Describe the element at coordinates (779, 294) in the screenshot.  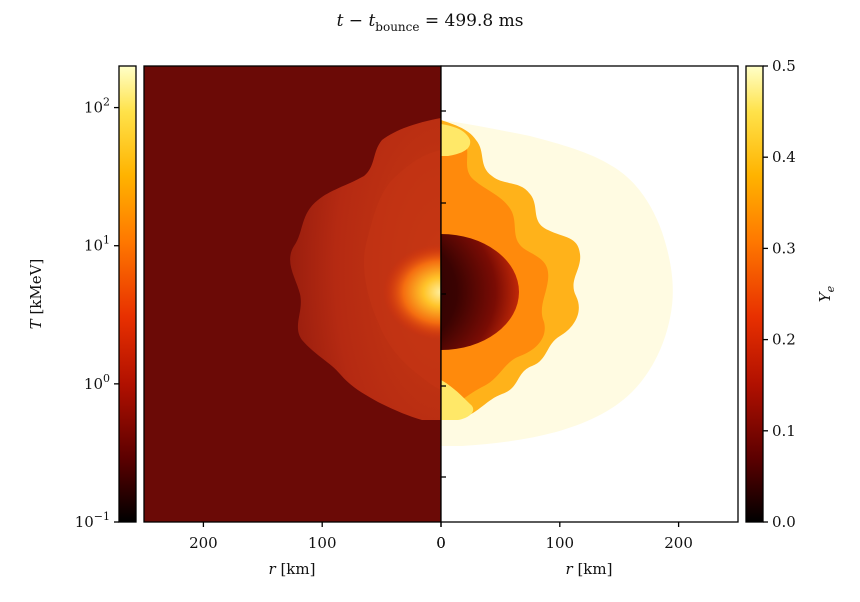
I see `right-colorbar-ticks: 0.0 0.1 0.2 0.3 0.4 0.5` at that location.